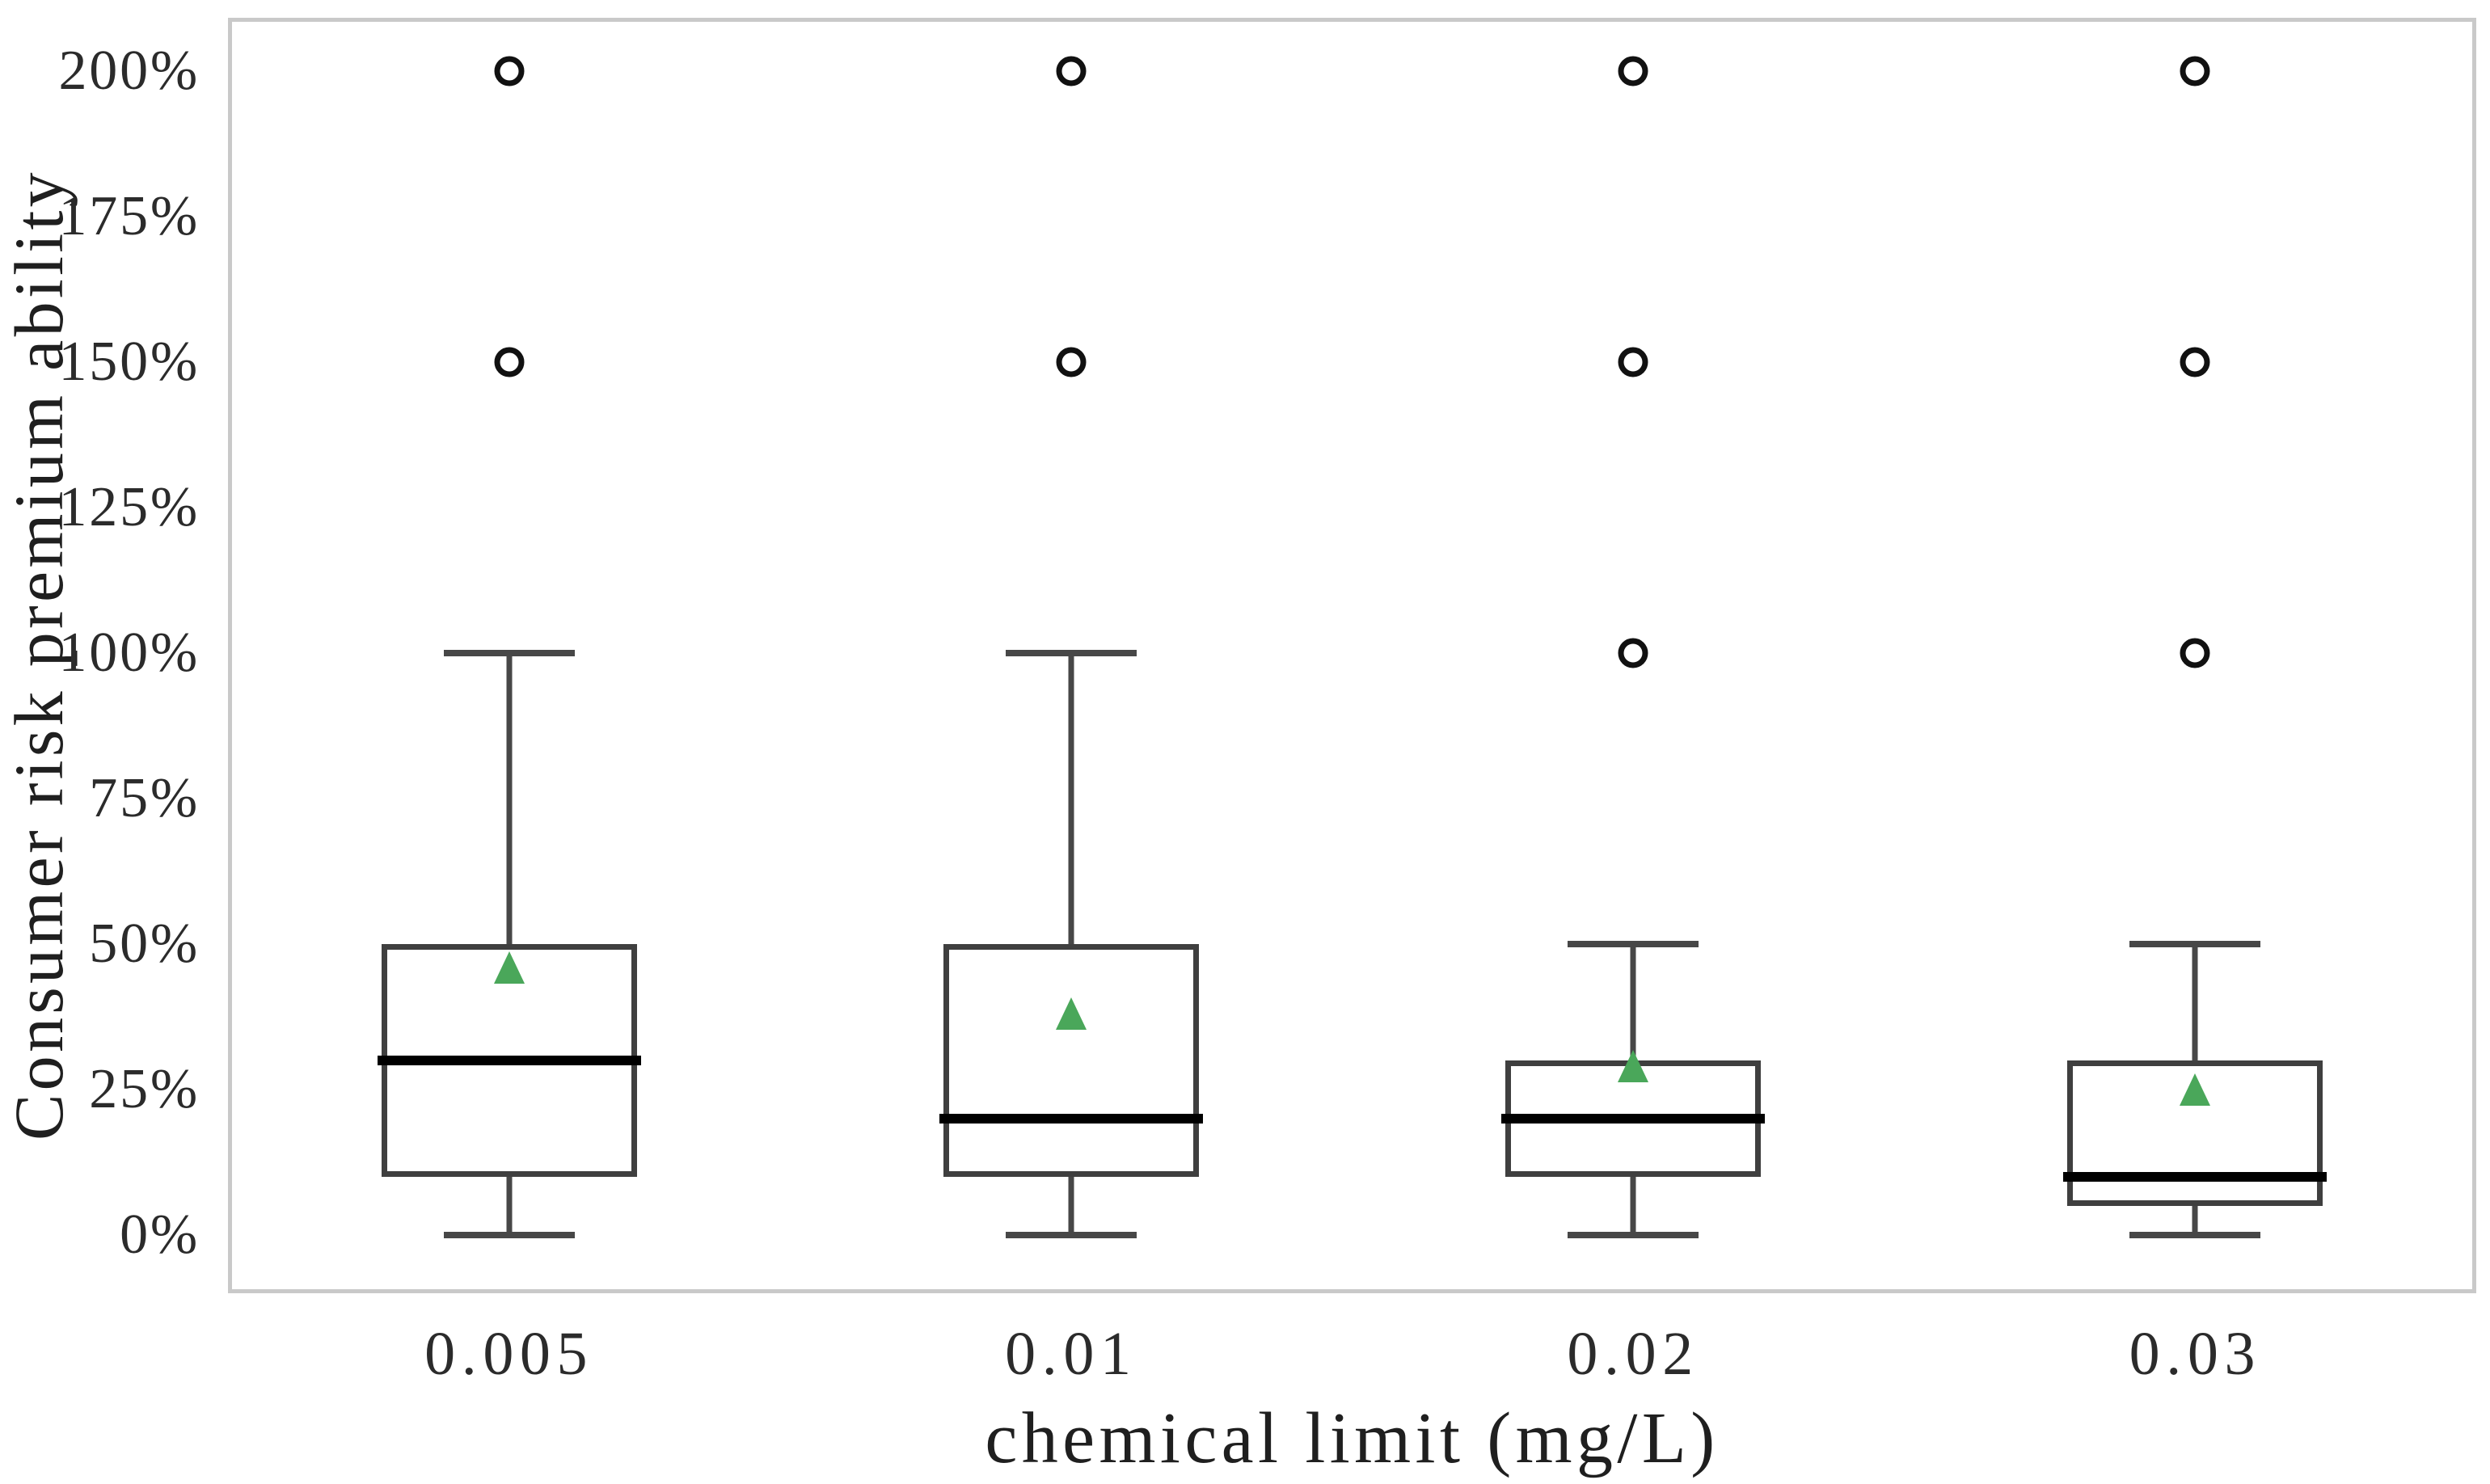  Describe the element at coordinates (129, 507) in the screenshot. I see `y-tick-label: 125%` at that location.